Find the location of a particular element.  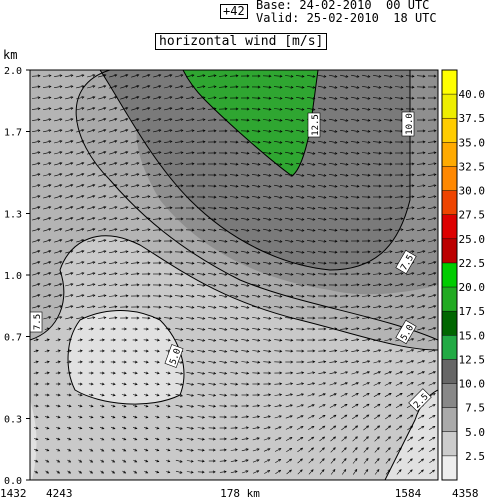

fill-12-5-region is located at coordinates (250, 123).